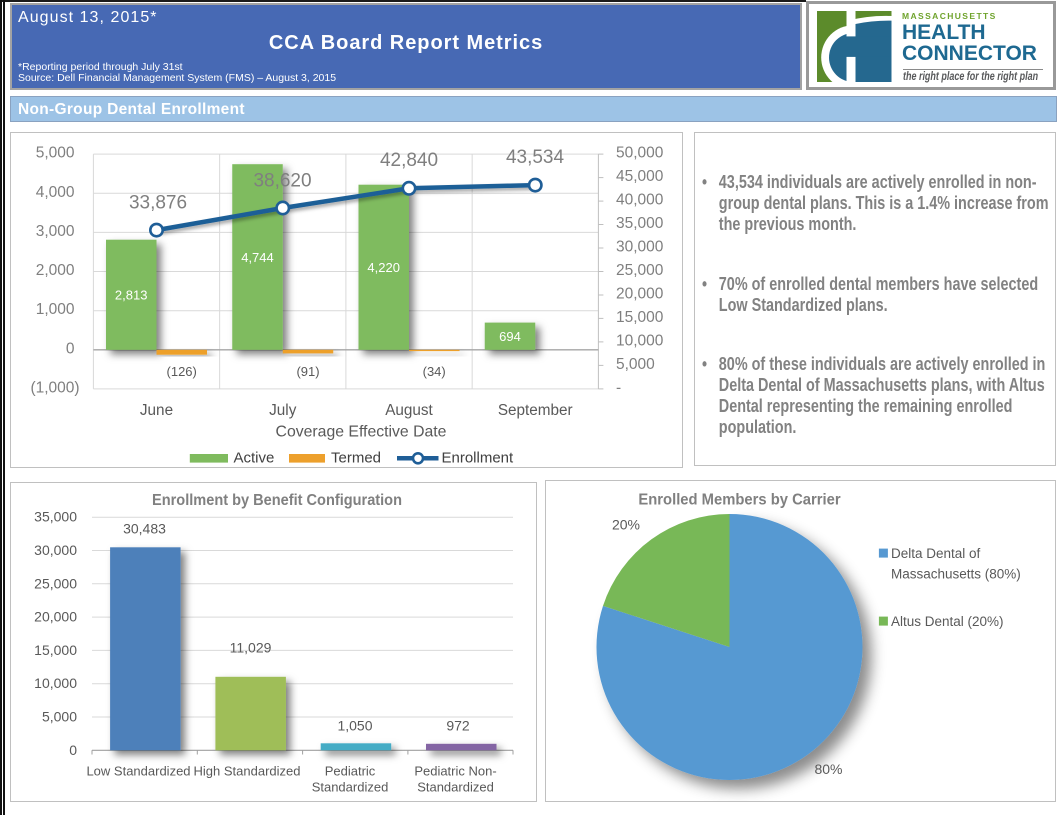 This screenshot has height=815, width=1060. What do you see at coordinates (354, 726) in the screenshot?
I see `svg-text: 1,050` at bounding box center [354, 726].